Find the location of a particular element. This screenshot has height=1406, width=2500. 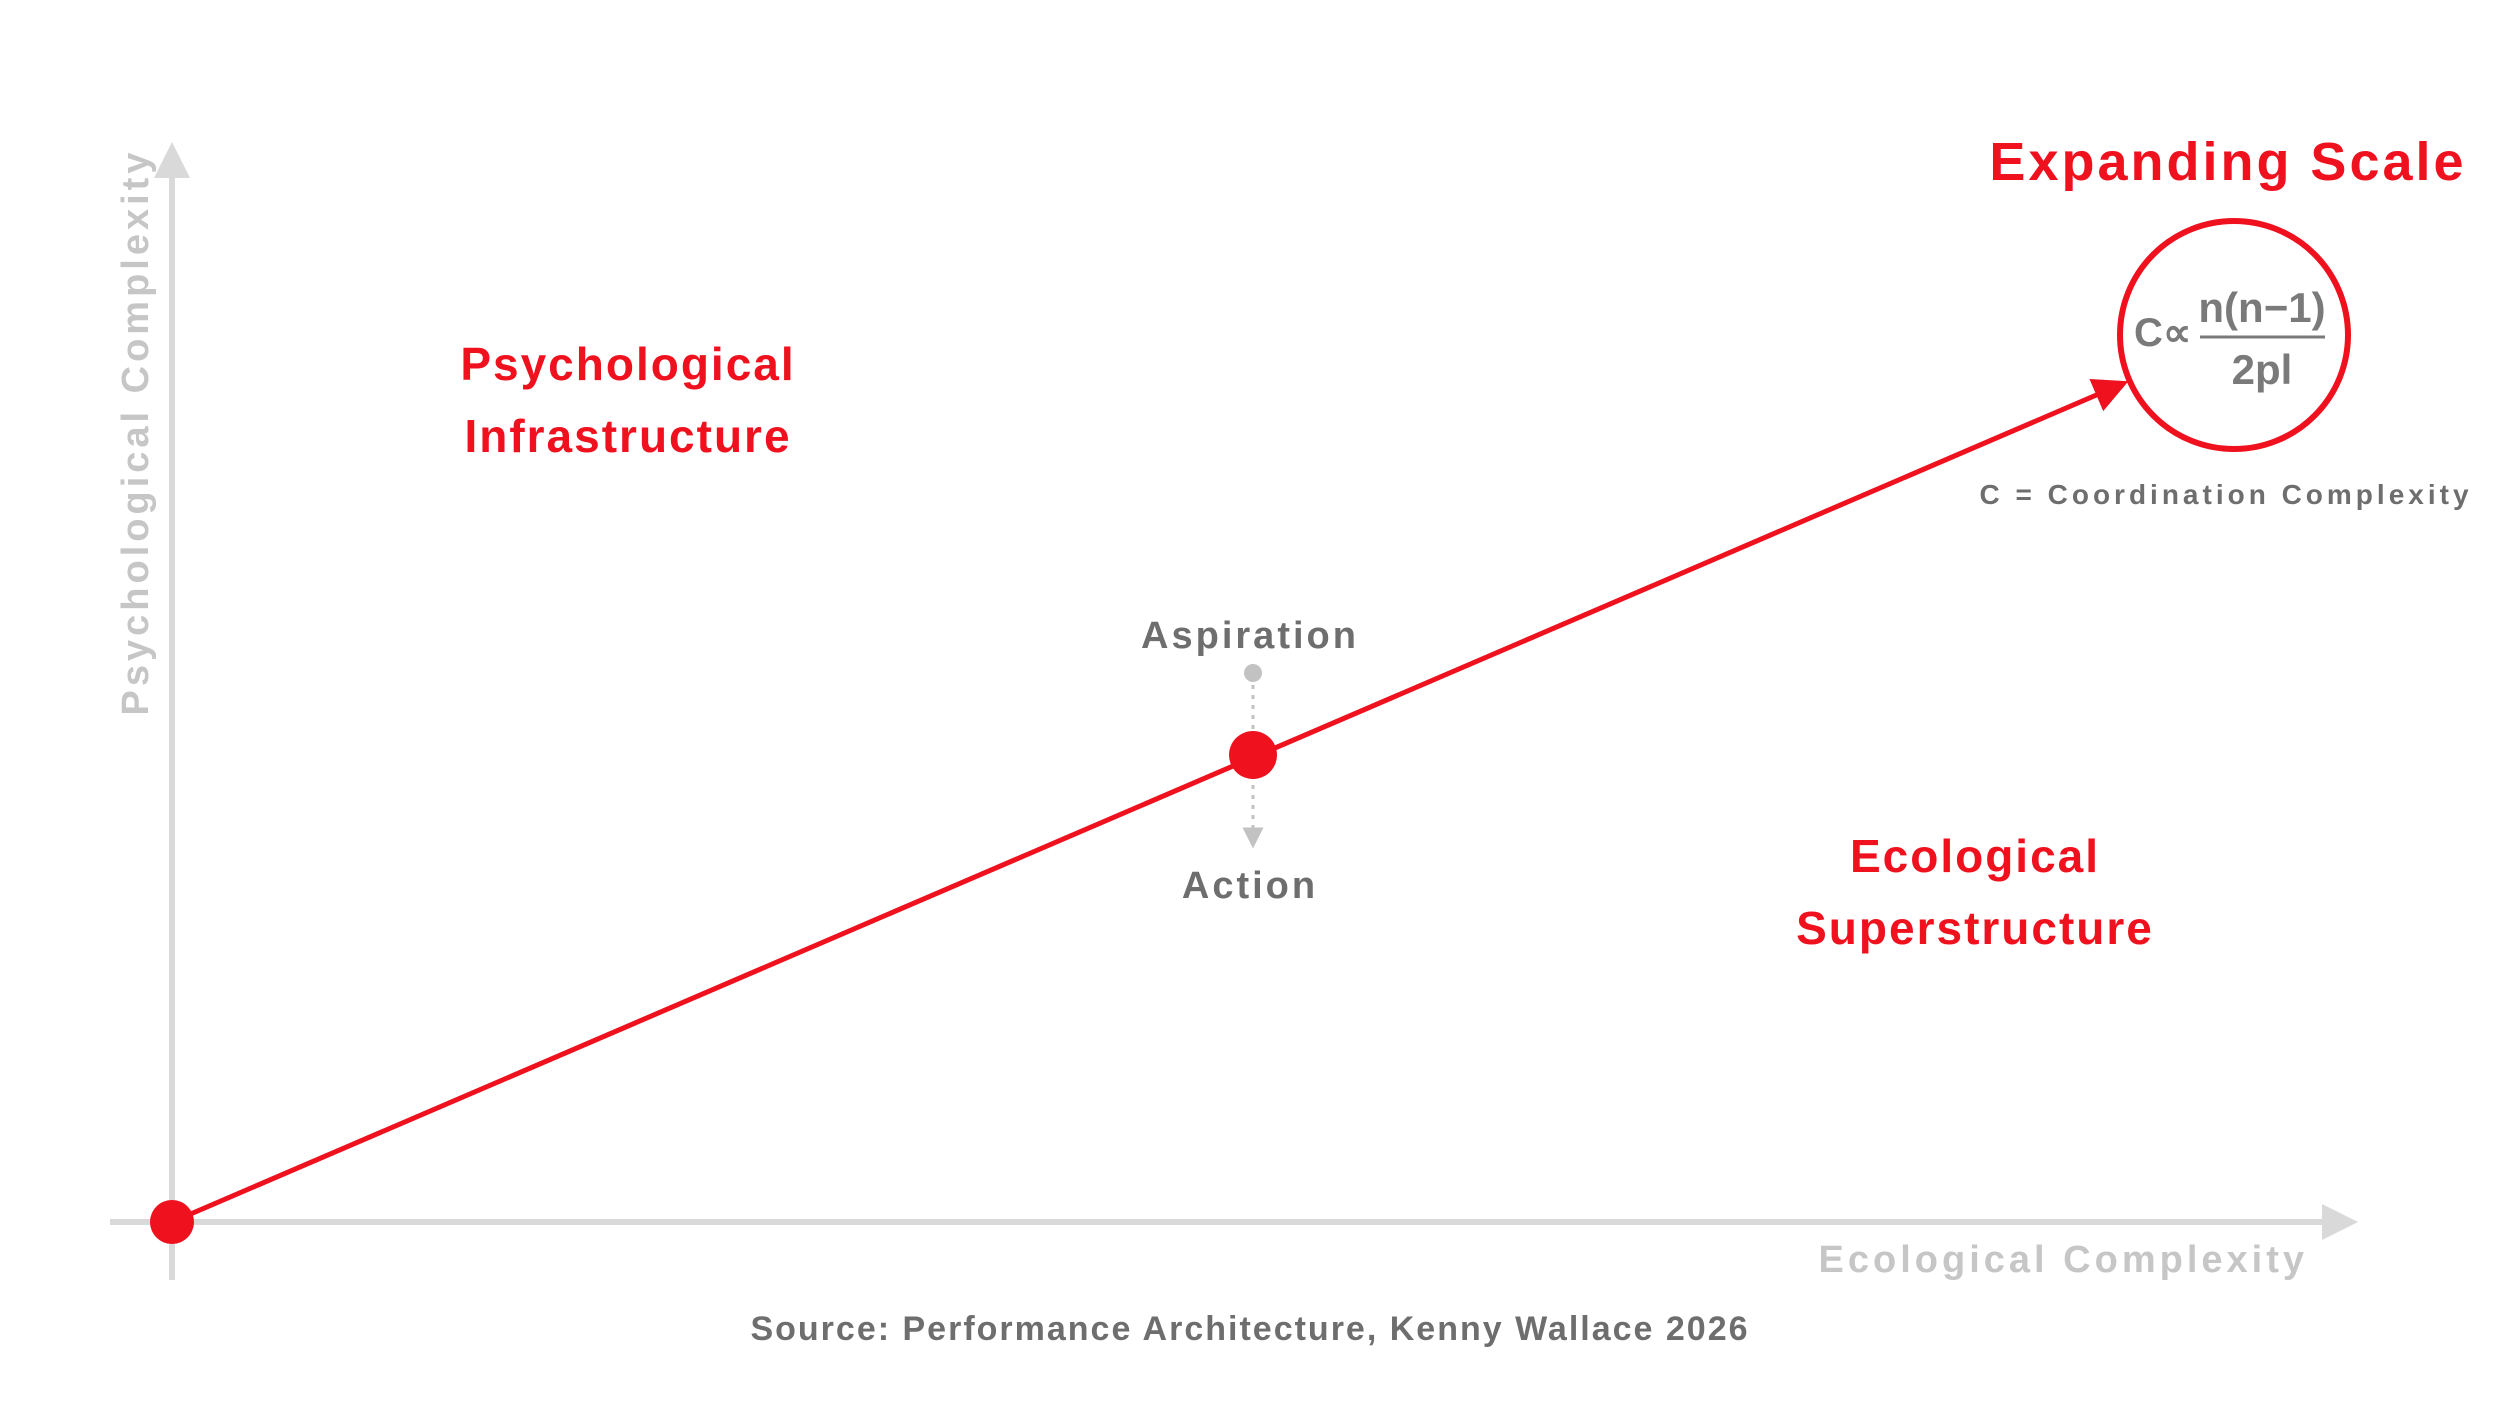

midpoint-dot is located at coordinates (1253, 755).